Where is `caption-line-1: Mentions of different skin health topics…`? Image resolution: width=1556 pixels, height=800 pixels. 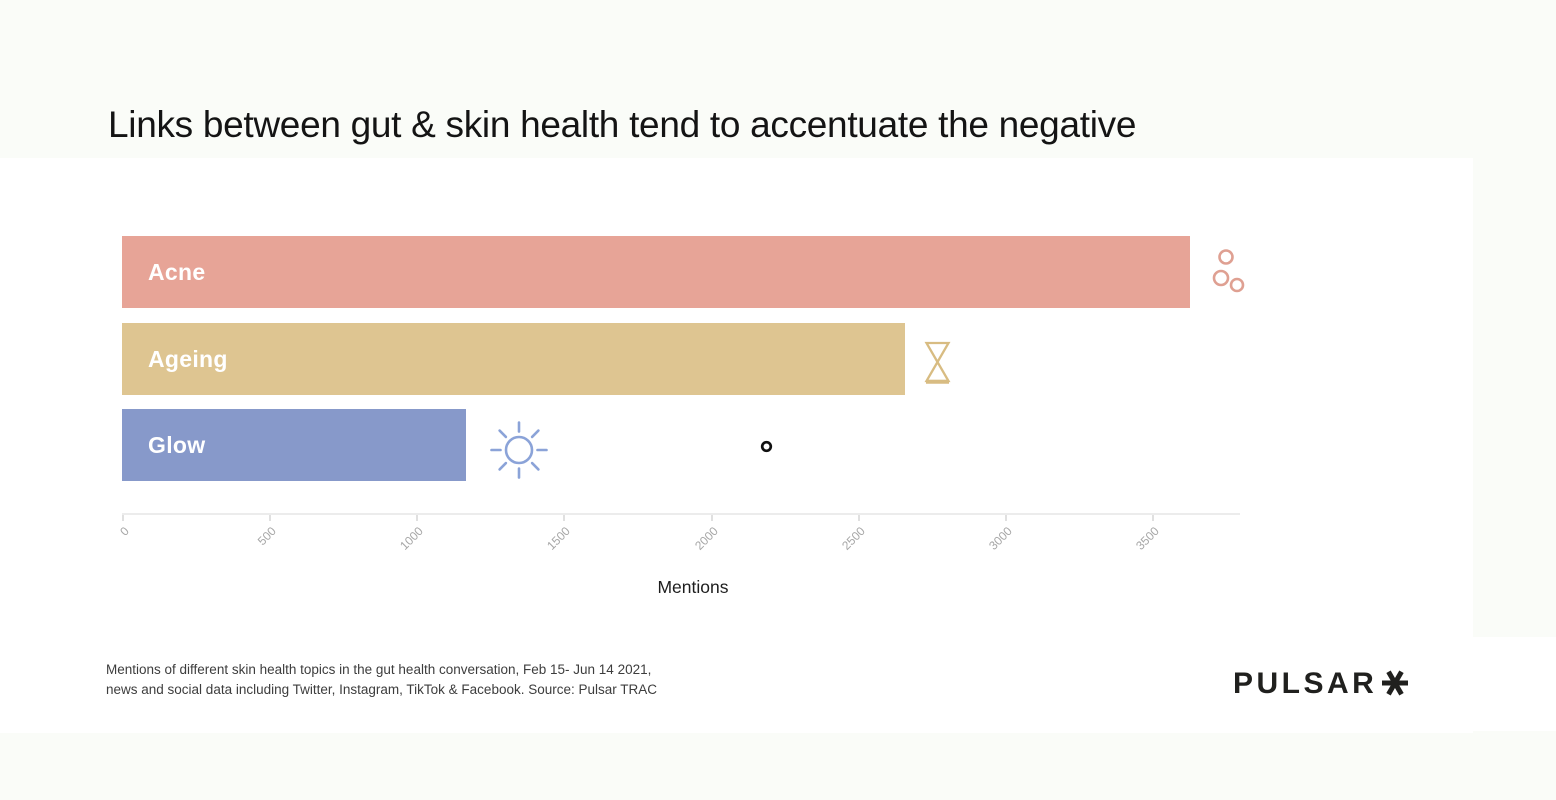
caption-line-1: Mentions of different skin health topics… is located at coordinates (379, 669).